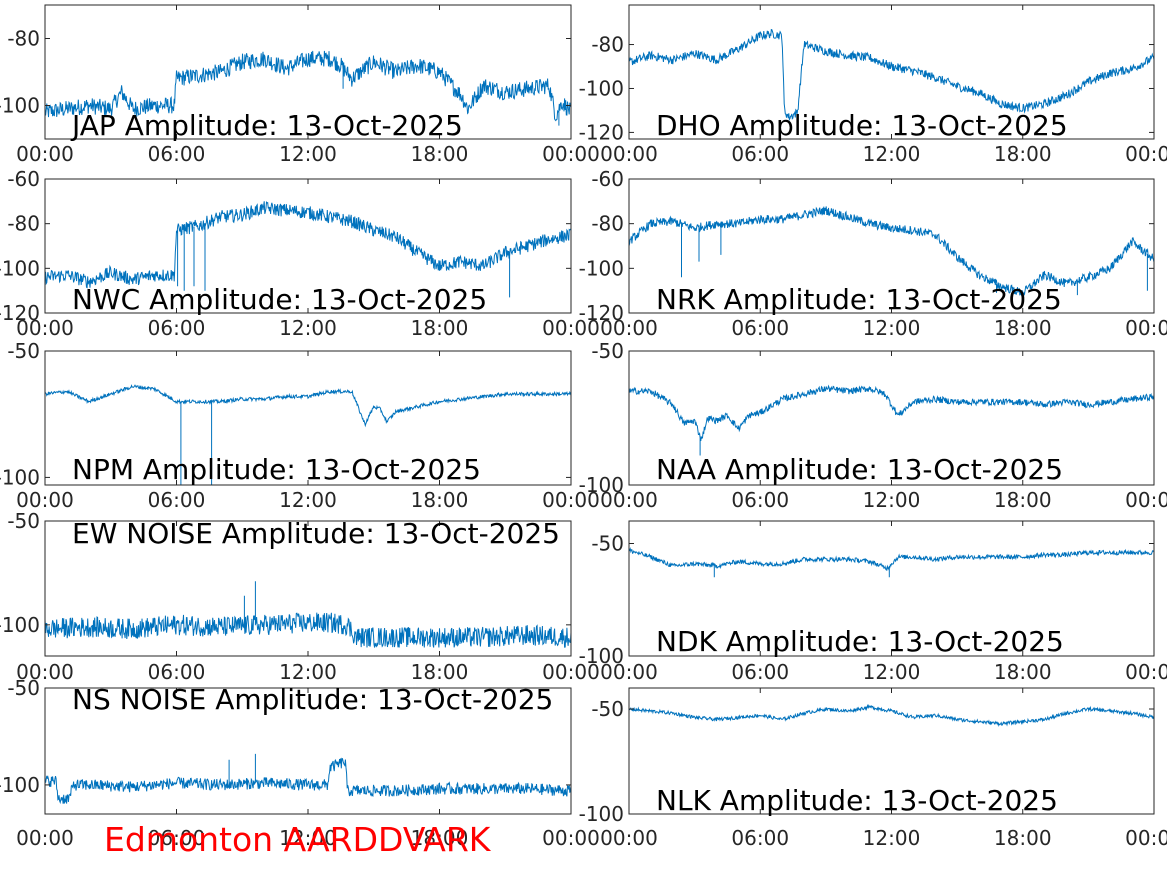 The image size is (1167, 875). Describe the element at coordinates (316, 533) in the screenshot. I see `panel-title: EW NOISE Amplitude: 13-Oct-2025` at that location.